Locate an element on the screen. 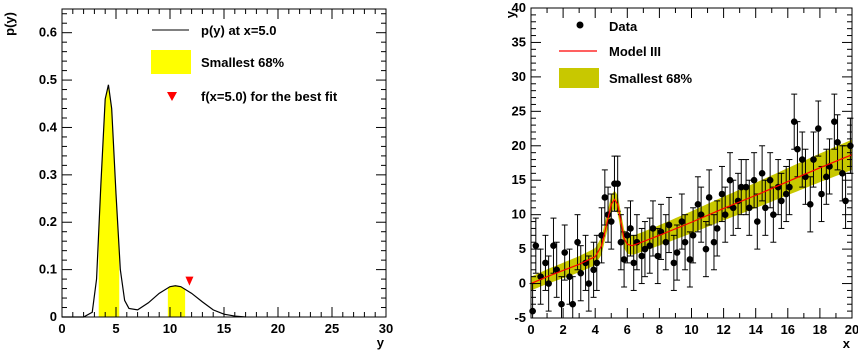  x-tick-label: 4 is located at coordinates (596, 329).